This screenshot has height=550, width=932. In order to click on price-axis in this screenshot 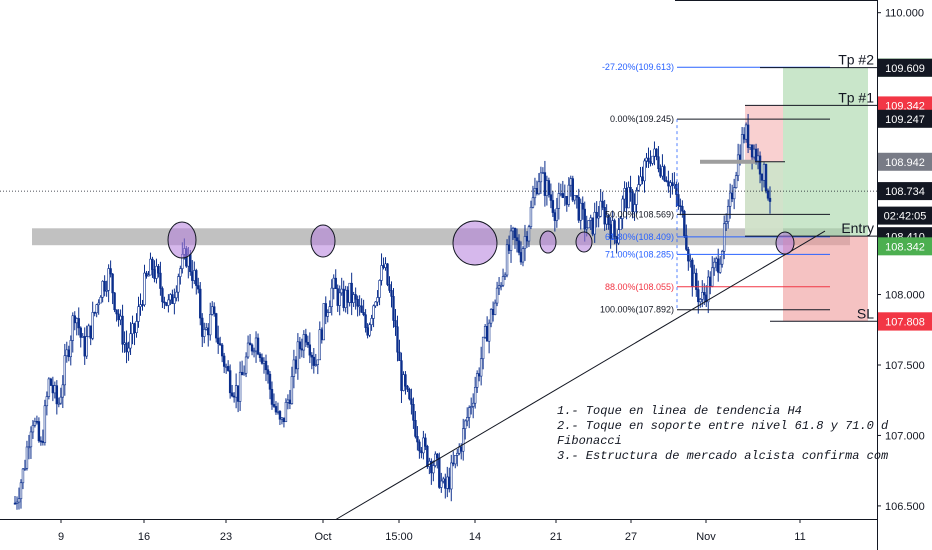, I will do `click(904, 275)`.